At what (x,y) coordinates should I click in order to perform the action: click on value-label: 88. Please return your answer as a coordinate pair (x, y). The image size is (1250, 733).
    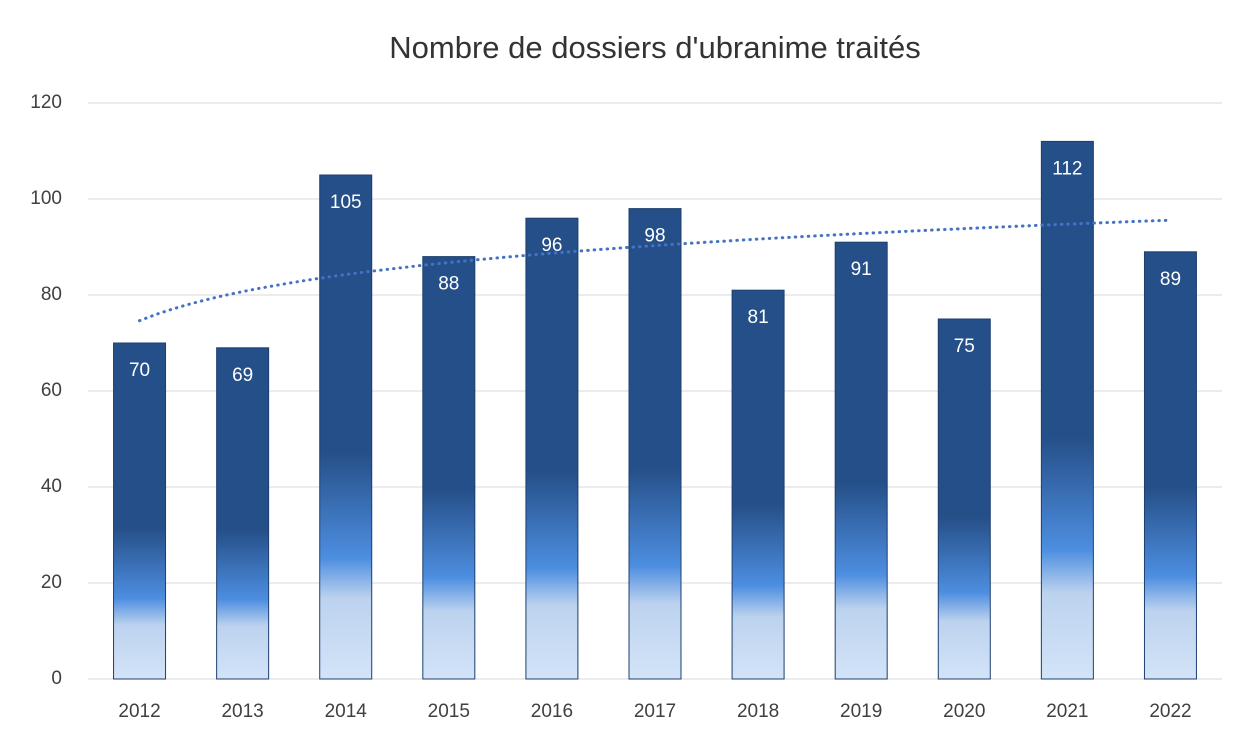
    Looking at the image, I should click on (448, 284).